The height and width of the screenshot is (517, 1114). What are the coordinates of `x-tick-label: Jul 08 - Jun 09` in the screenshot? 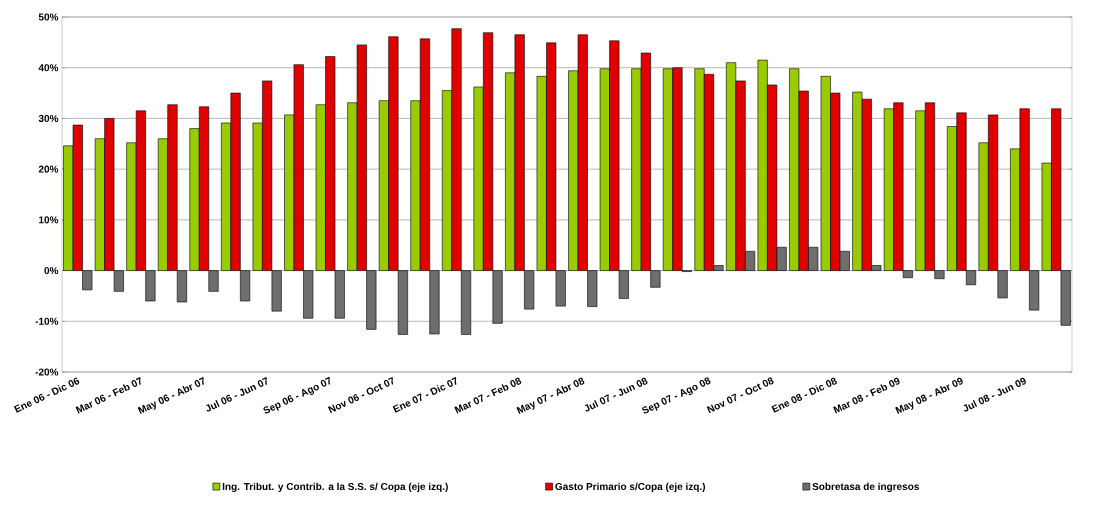 It's located at (994, 394).